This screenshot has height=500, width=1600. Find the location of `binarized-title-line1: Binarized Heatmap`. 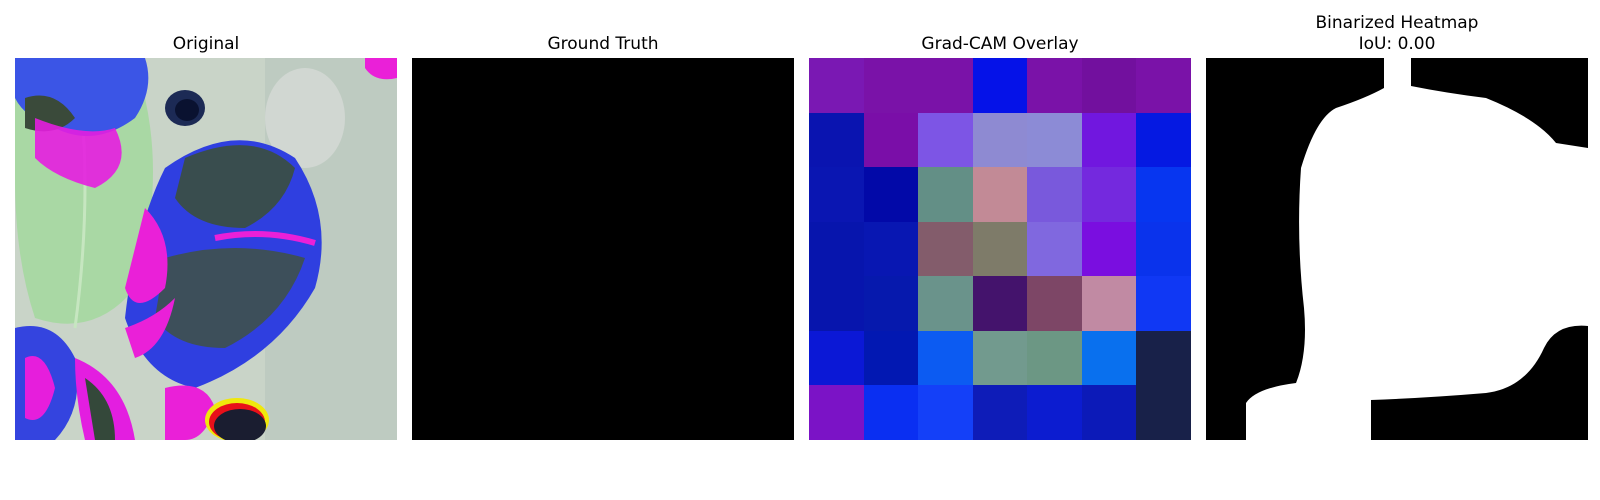

binarized-title-line1: Binarized Heatmap is located at coordinates (1397, 23).